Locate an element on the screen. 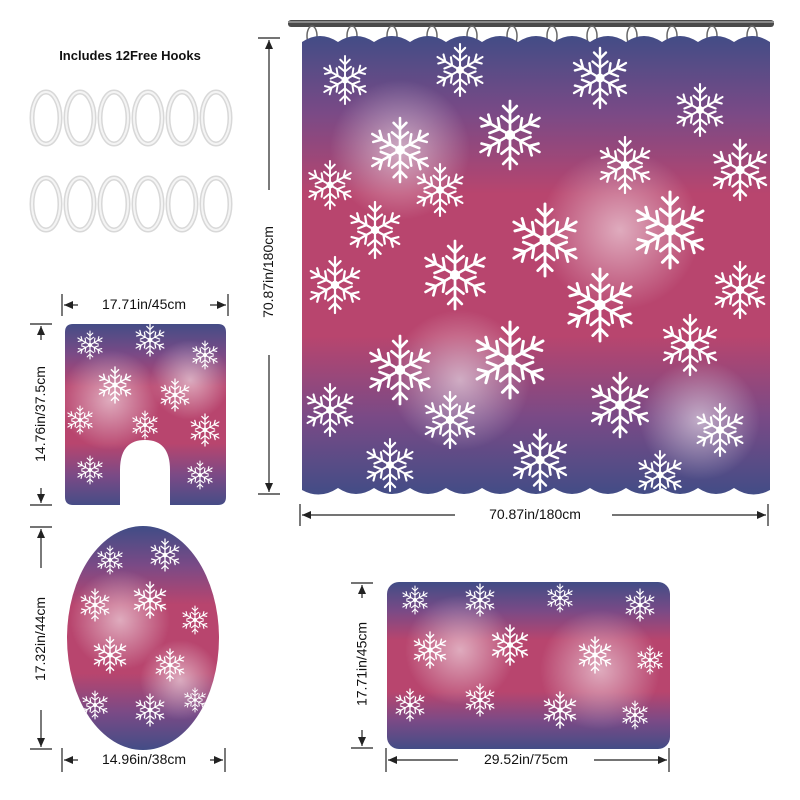 This screenshot has height=800, width=800. bath-mat-width-label: 29.52in/75cm is located at coordinates (526, 759).